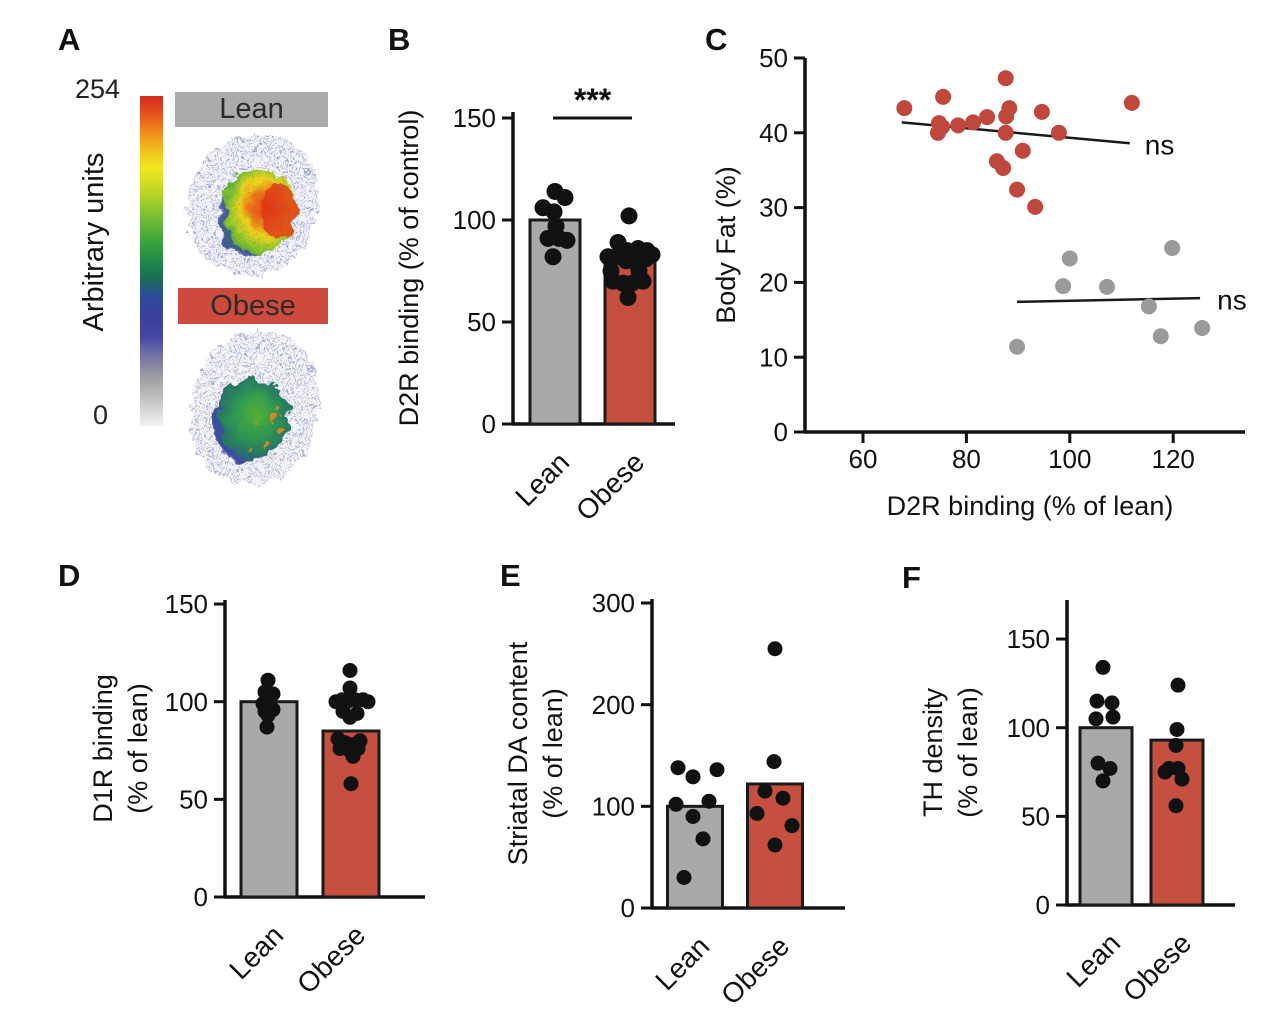  What do you see at coordinates (911, 577) in the screenshot?
I see `panel-f-letter: F` at bounding box center [911, 577].